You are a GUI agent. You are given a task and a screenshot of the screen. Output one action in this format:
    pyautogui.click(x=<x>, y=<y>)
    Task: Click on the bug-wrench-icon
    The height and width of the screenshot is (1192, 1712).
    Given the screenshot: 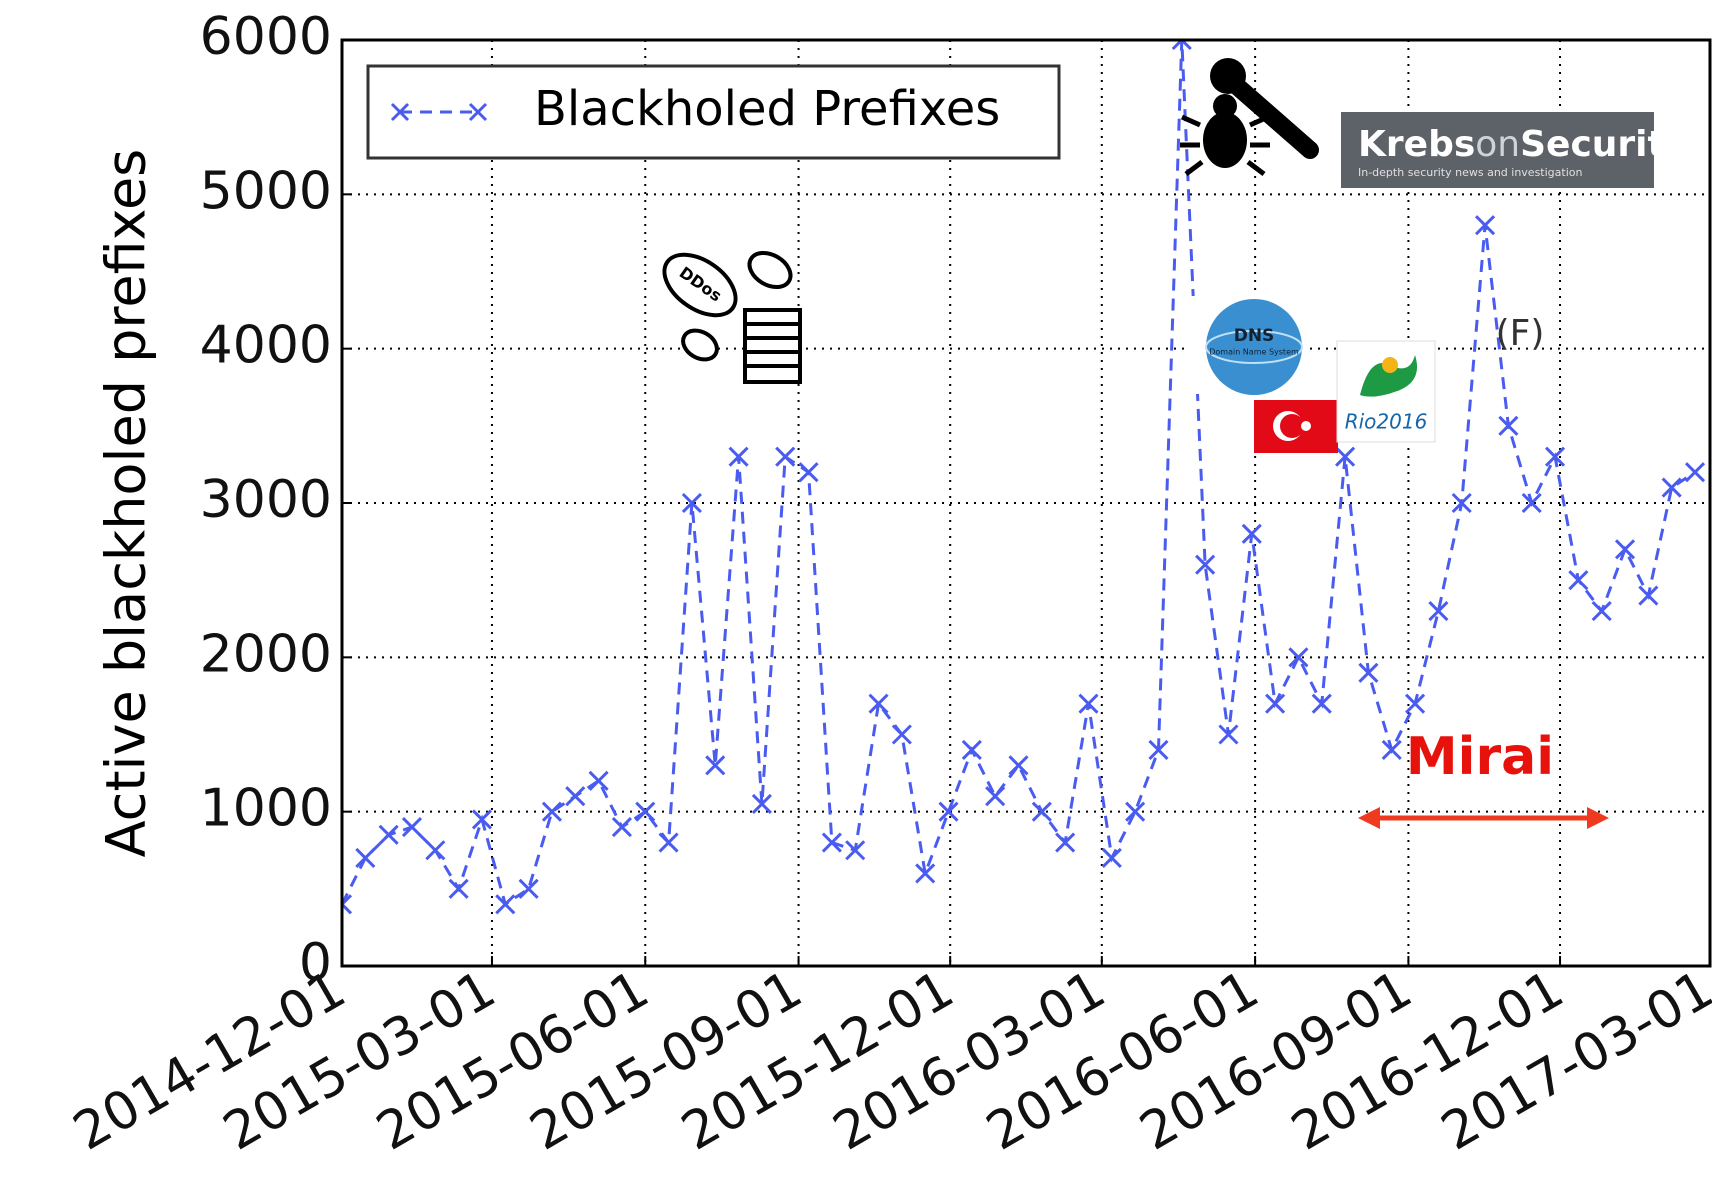 What is the action you would take?
    pyautogui.click(x=1249, y=117)
    